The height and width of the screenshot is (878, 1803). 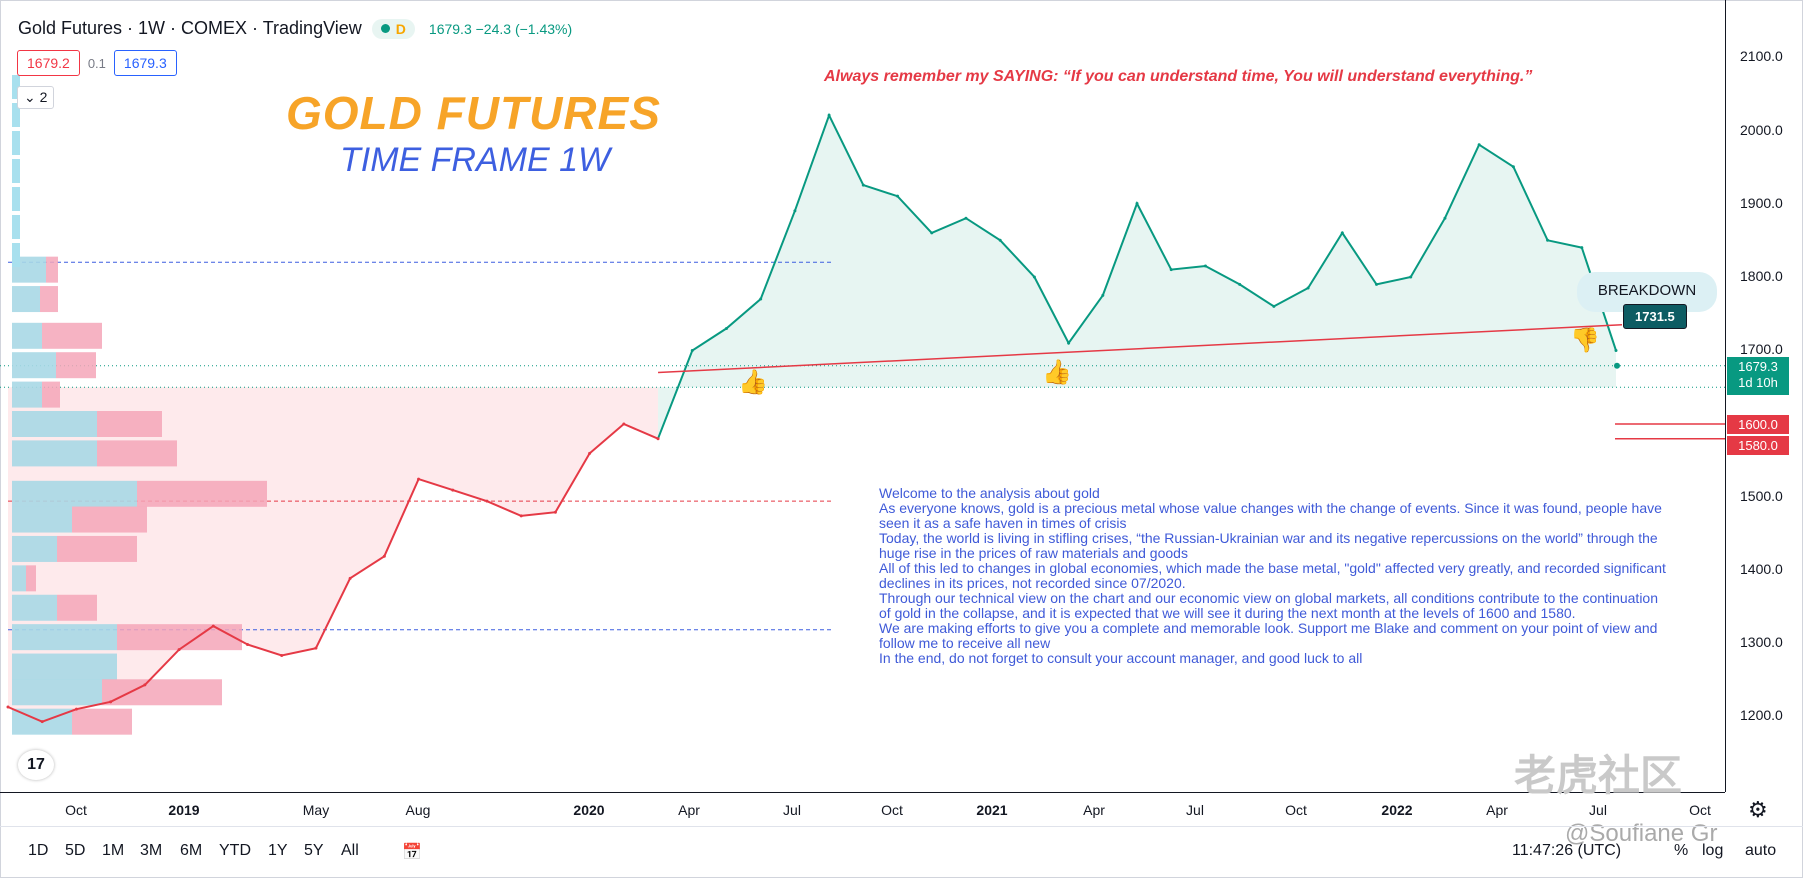 I want to click on watermark-logo: 老虎社区, so click(x=1598, y=775).